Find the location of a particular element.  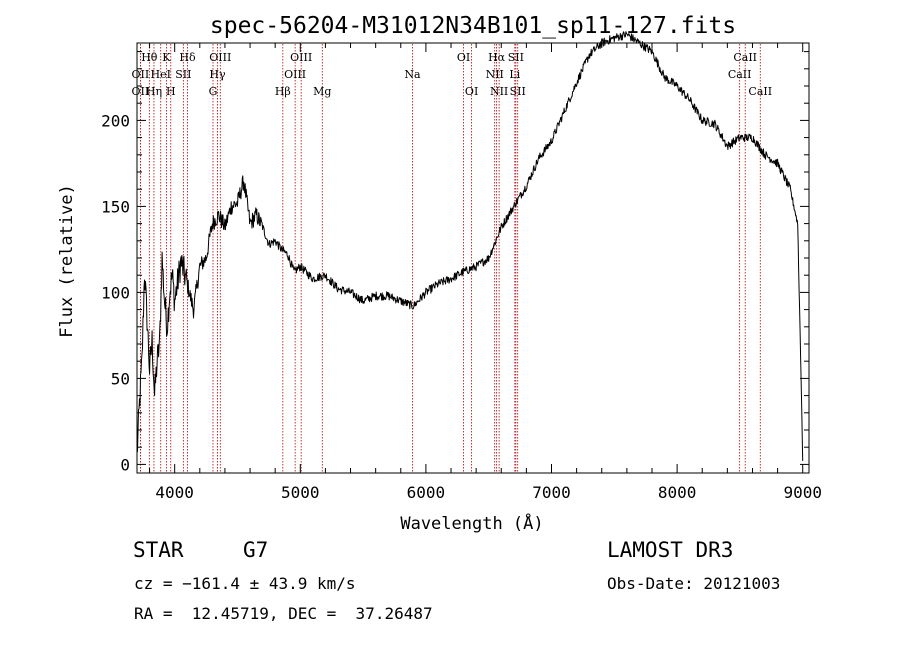

y-tick-label: 150 is located at coordinates (115, 206).